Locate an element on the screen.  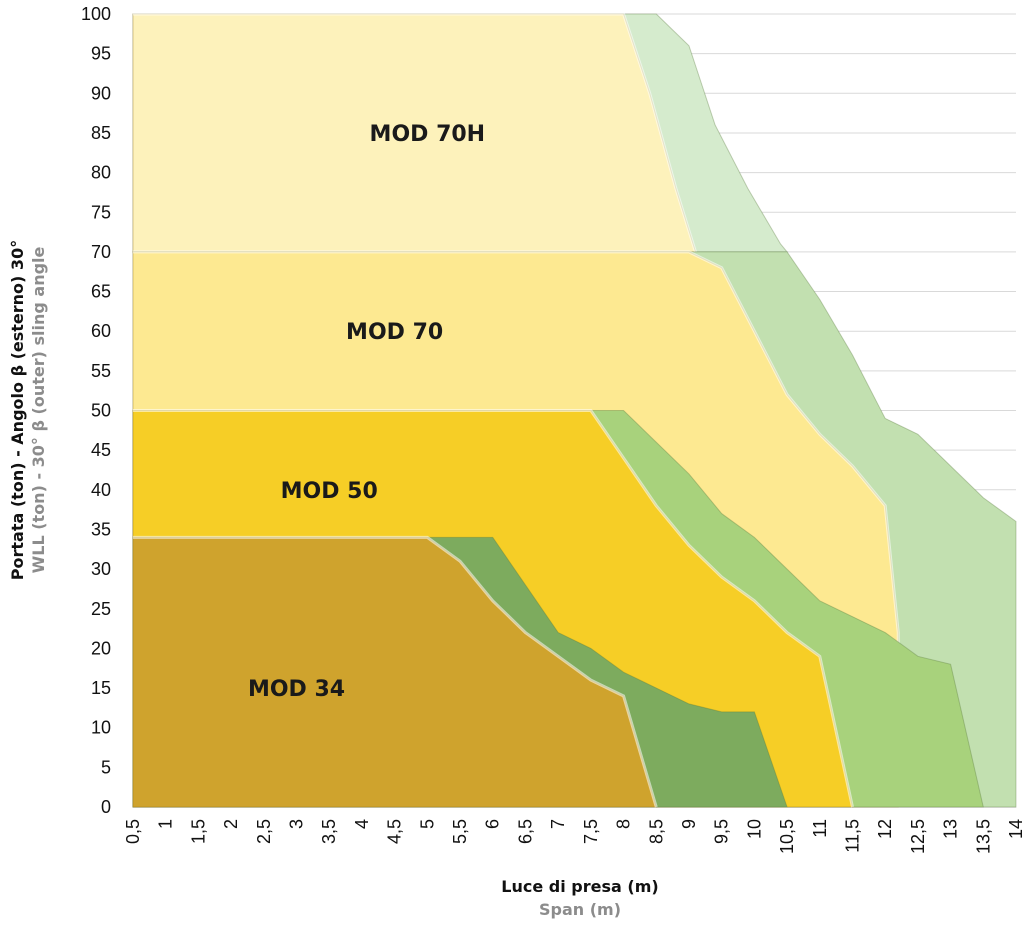
y-tick-label: 90 is located at coordinates (101, 93).